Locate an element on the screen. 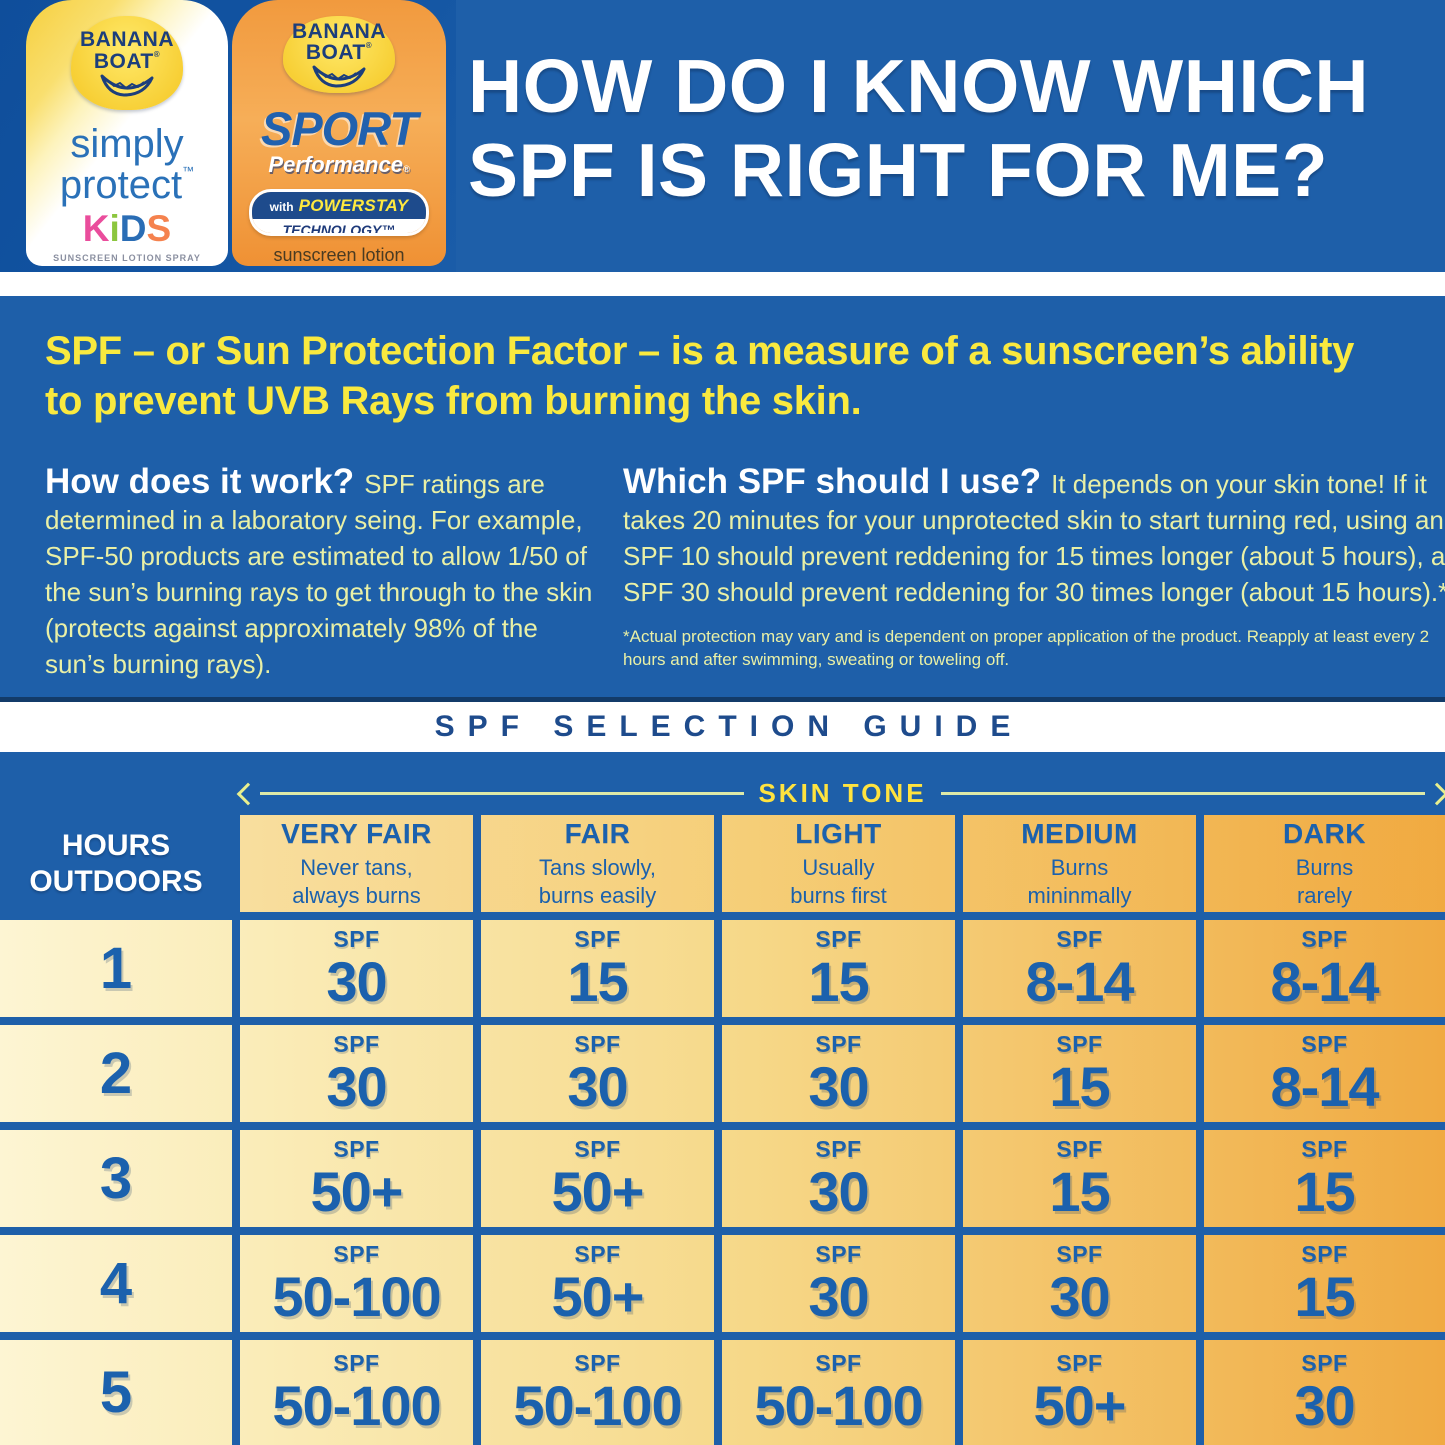 Image resolution: width=1445 pixels, height=1445 pixels. badge-powerstay: POWERSTAY is located at coordinates (353, 206).